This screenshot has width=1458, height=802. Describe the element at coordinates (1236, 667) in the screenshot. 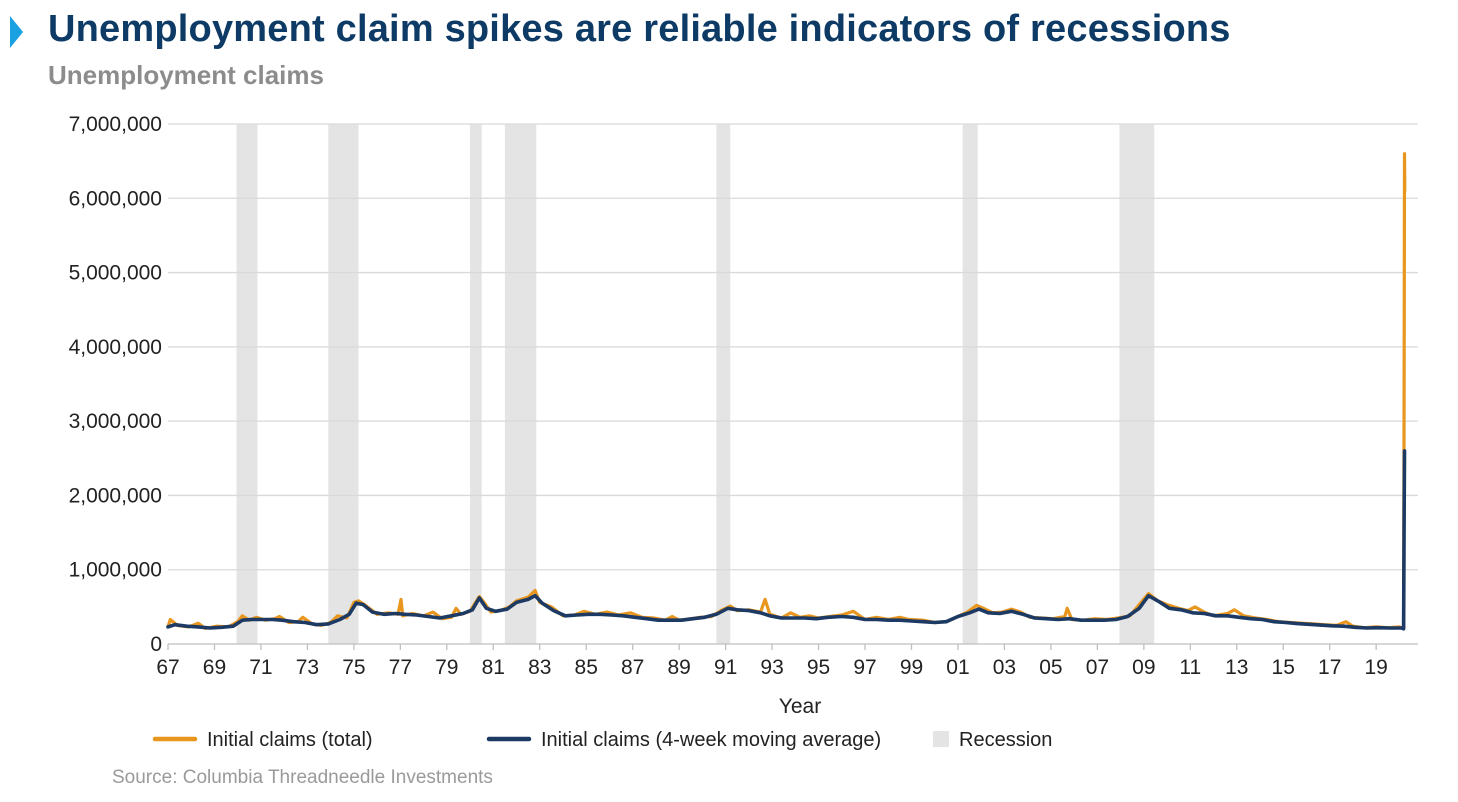

I see `x-tick-label: 13` at that location.